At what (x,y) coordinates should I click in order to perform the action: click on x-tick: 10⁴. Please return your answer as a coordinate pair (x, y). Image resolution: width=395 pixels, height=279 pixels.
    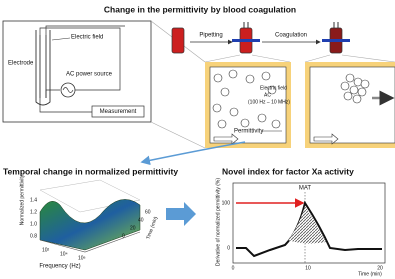
    Looking at the image, I should click on (64, 254).